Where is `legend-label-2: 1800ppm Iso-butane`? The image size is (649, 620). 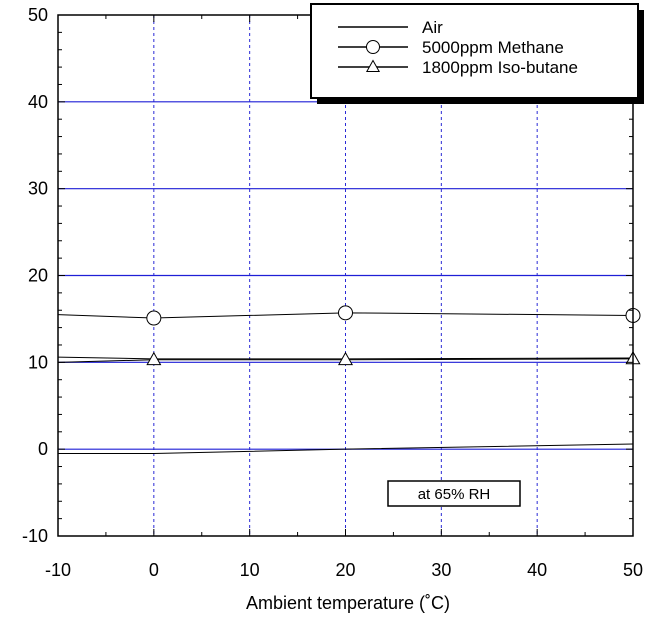 legend-label-2: 1800ppm Iso-butane is located at coordinates (500, 67).